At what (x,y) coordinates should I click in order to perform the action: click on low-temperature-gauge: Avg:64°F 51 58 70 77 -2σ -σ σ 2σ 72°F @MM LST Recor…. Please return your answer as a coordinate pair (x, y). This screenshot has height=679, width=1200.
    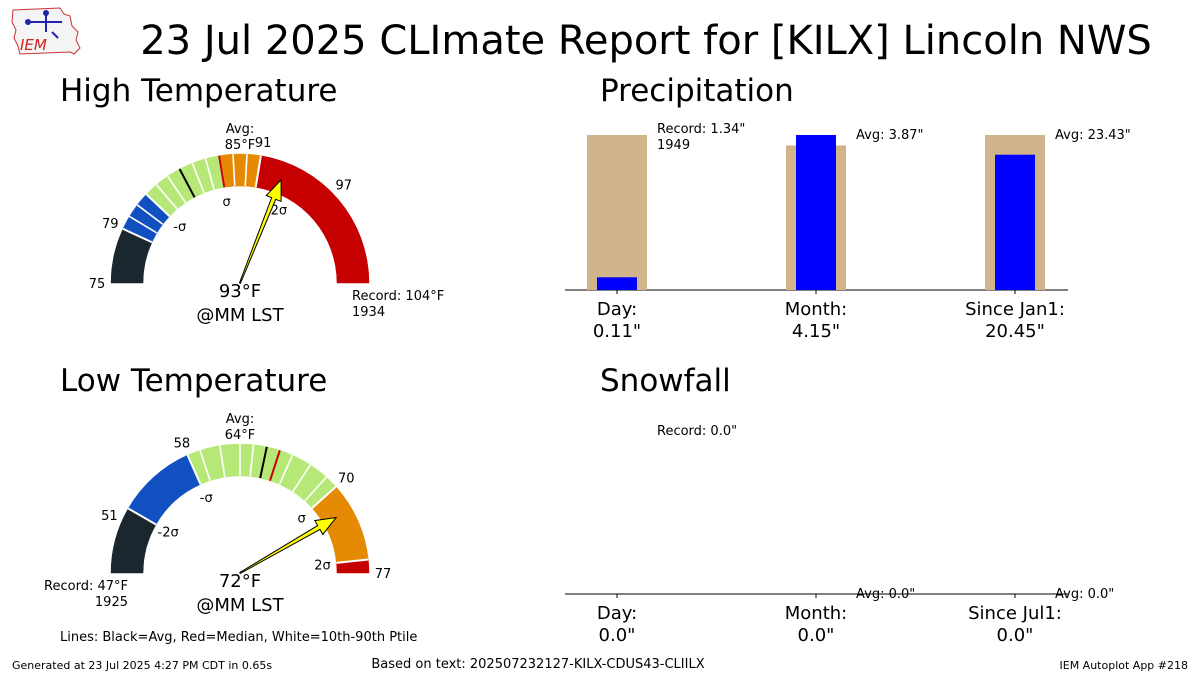
    Looking at the image, I should click on (217, 514).